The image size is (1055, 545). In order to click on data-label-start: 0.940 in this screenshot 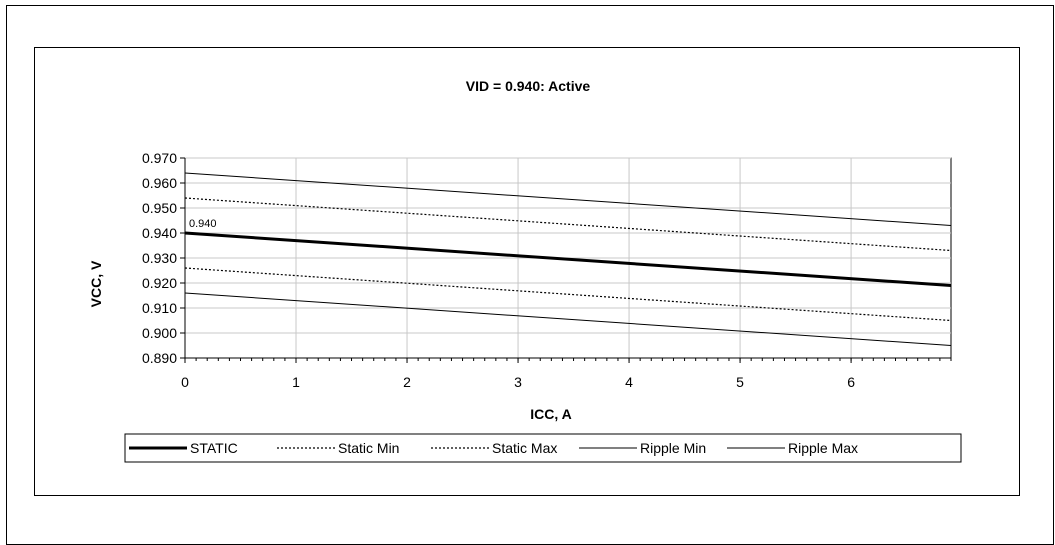, I will do `click(203, 224)`.